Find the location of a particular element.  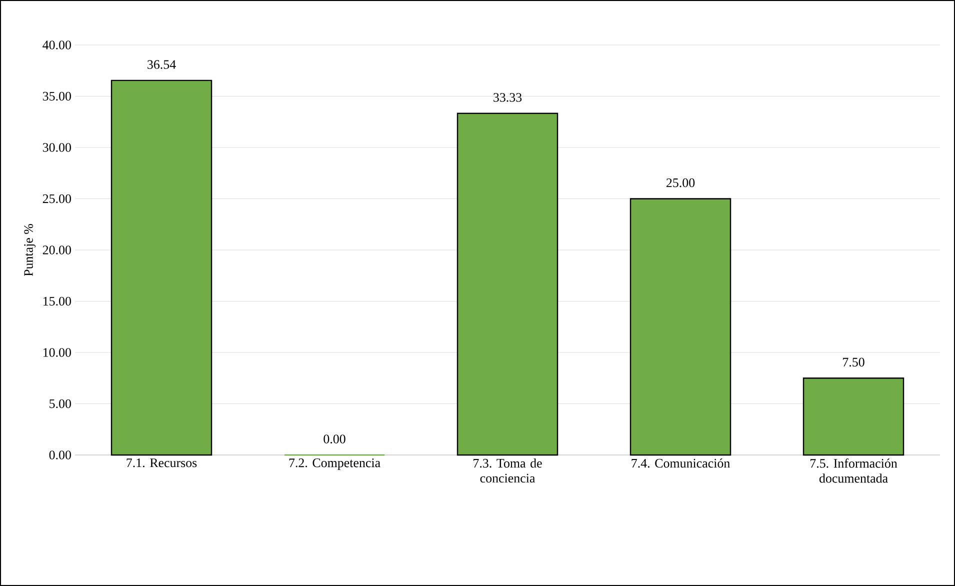

x-tick-label: 7.1. Recursos is located at coordinates (161, 463).